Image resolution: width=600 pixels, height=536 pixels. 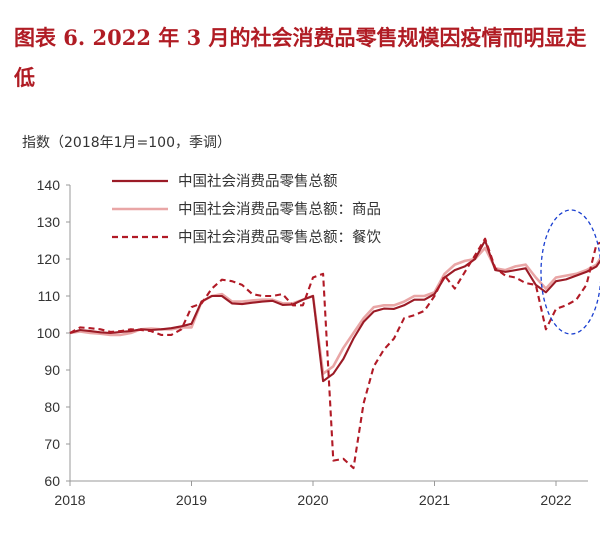 I want to click on x-tick-label: 2018, so click(x=69, y=500).